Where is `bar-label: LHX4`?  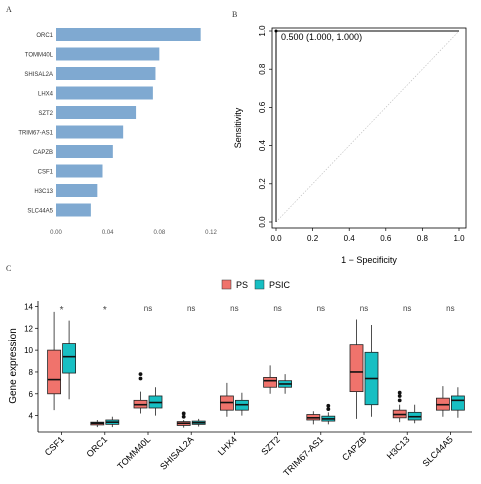 bar-label: LHX4 is located at coordinates (46, 95).